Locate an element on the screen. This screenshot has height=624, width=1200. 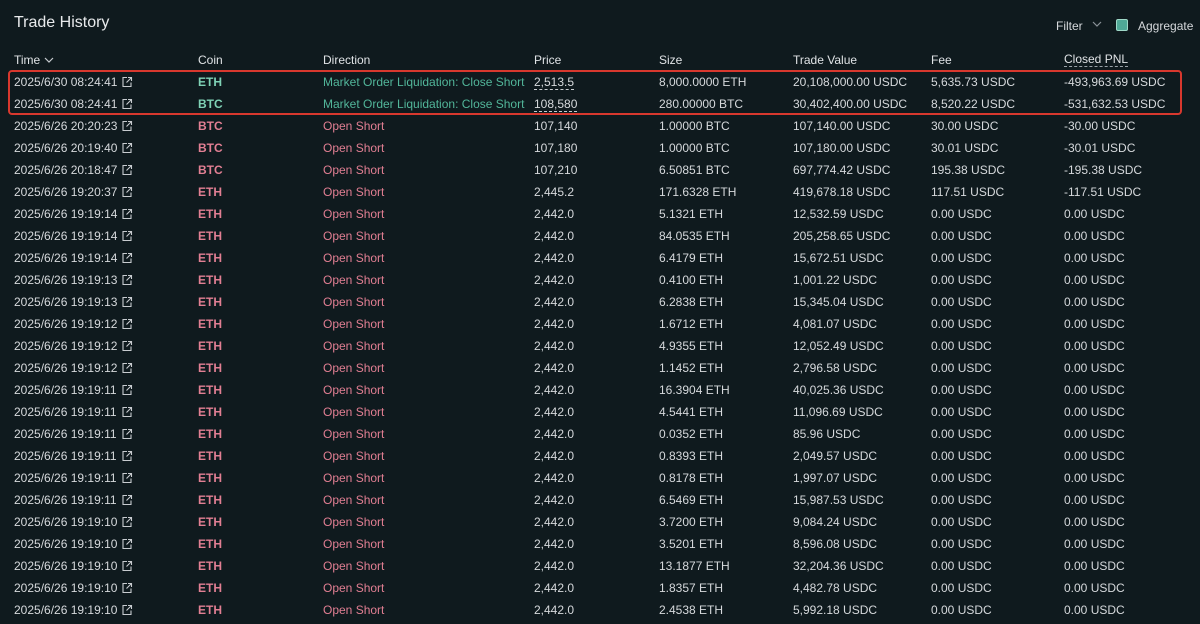
size-cell: 4.5441 ETH is located at coordinates (691, 412).